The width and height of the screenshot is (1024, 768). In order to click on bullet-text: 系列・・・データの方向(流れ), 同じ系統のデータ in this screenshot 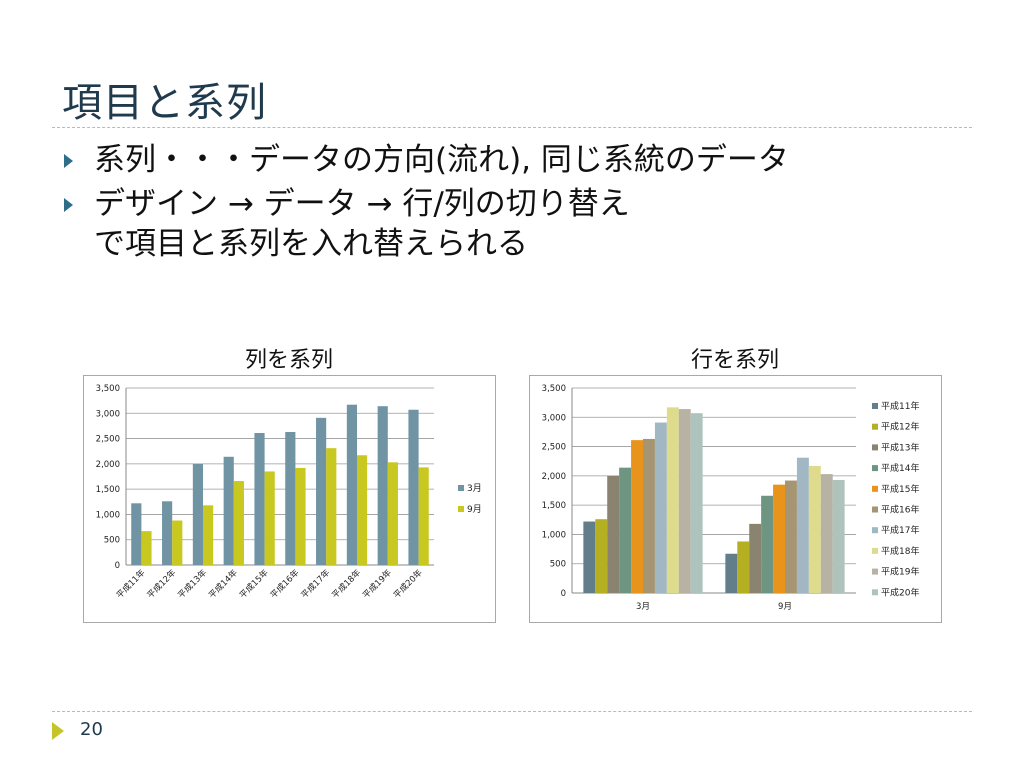, I will do `click(441, 160)`.